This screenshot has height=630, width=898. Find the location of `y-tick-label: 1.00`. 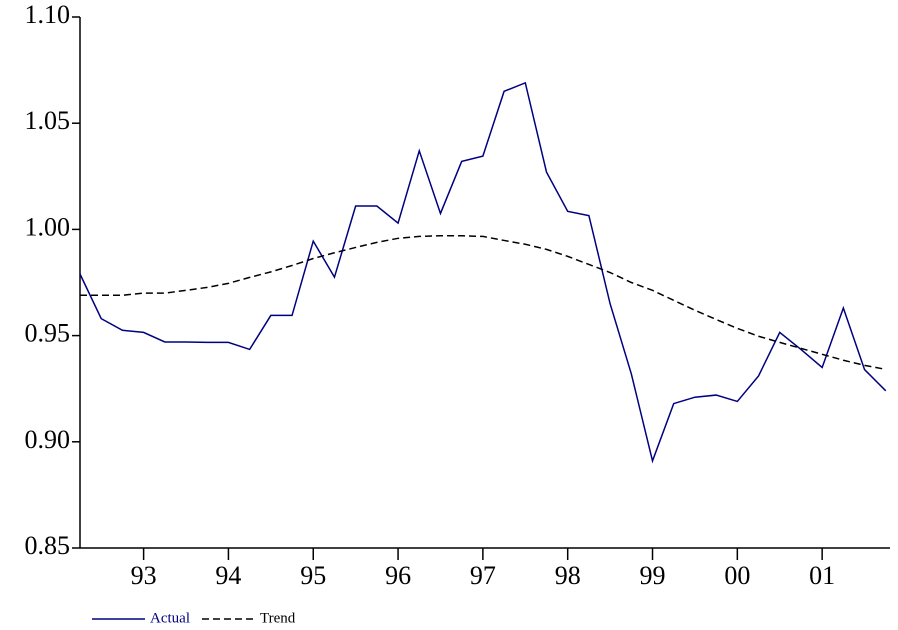

y-tick-label: 1.00 is located at coordinates (48, 226).